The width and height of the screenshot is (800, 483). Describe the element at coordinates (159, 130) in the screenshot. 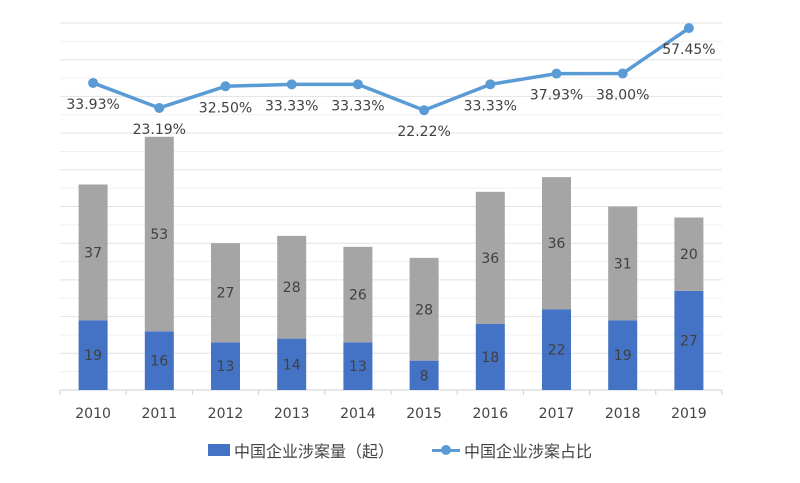

I see `ratio-data-label: 23.19%` at that location.